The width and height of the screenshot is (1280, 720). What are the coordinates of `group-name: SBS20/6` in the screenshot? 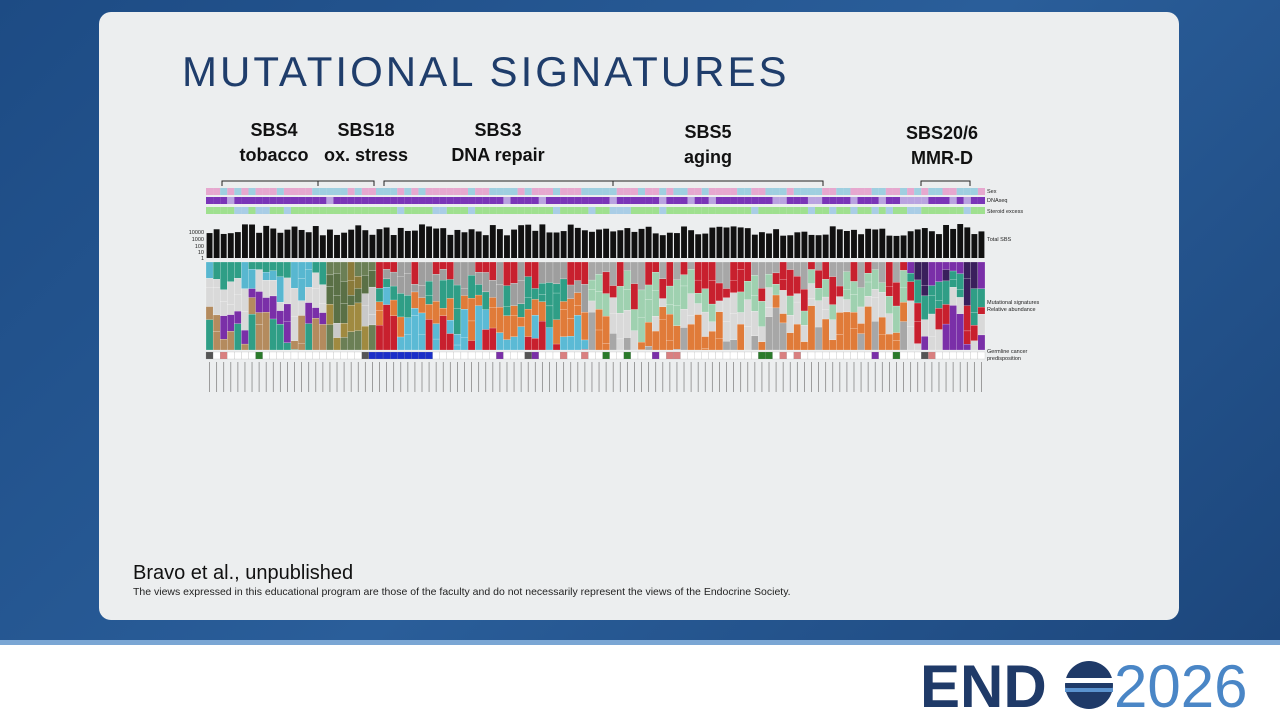 It's located at (942, 133).